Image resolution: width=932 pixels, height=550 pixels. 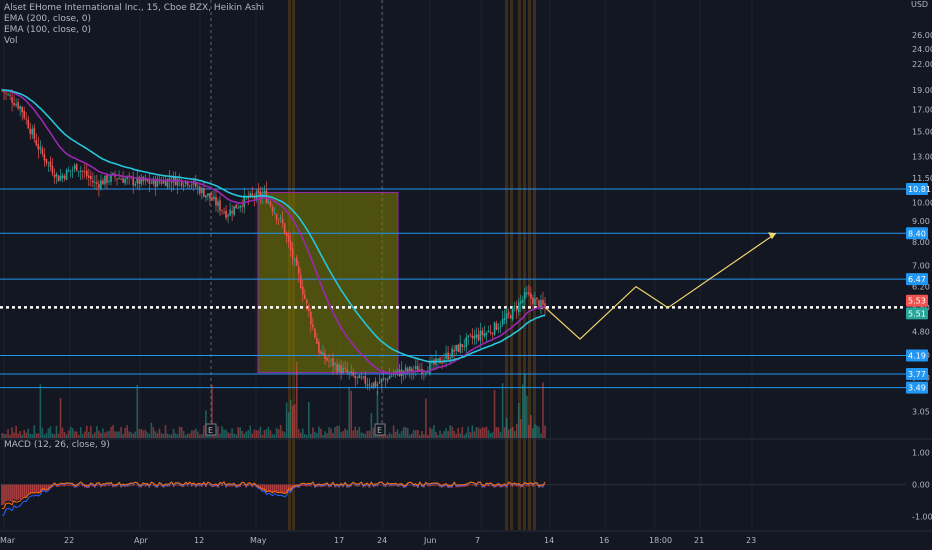 I want to click on y-tick-label: 11.50, so click(x=922, y=178).